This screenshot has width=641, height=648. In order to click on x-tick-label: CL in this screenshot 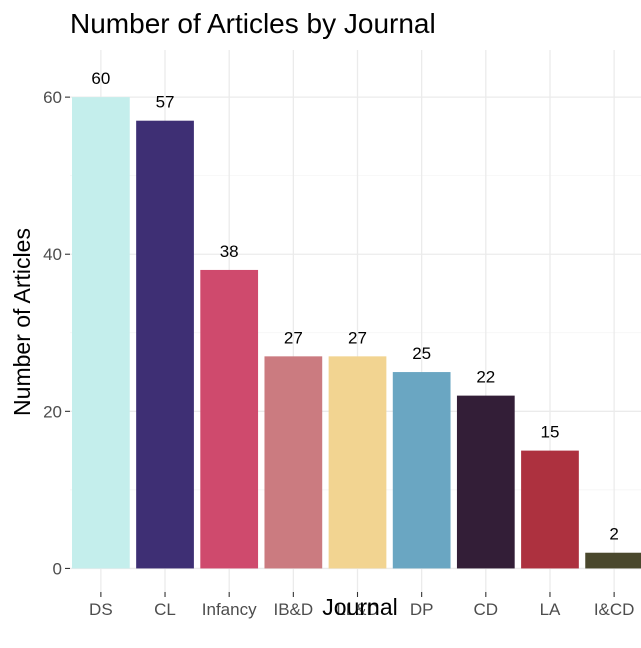, I will do `click(165, 609)`.